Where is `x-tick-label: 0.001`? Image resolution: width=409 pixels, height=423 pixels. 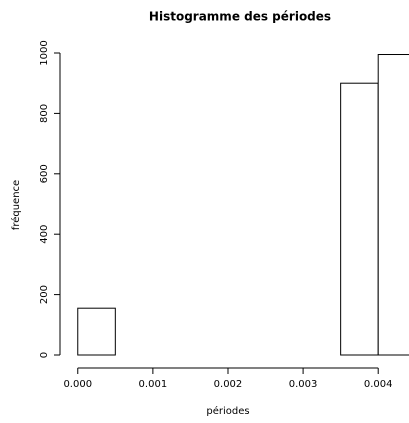 x-tick-label: 0.001 is located at coordinates (153, 384).